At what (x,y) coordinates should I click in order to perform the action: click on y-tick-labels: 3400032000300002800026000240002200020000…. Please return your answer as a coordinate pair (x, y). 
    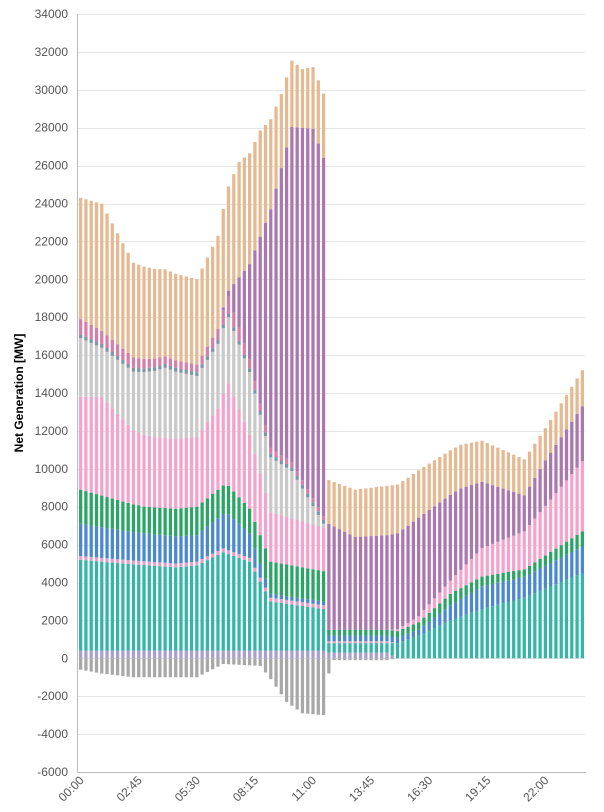
    Looking at the image, I should click on (52, 393).